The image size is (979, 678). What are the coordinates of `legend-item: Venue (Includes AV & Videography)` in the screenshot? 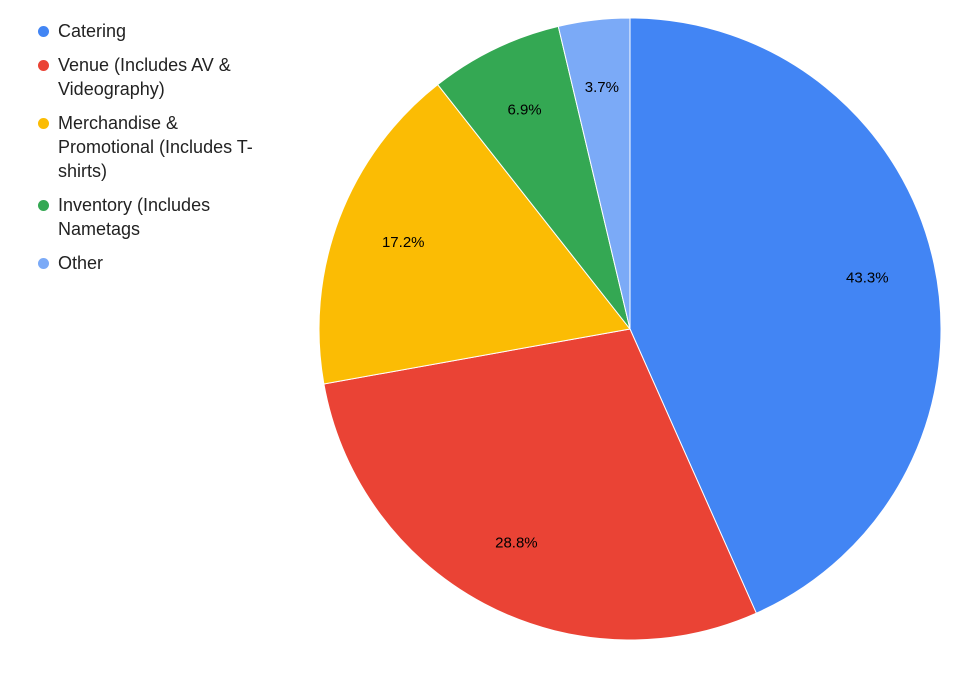 It's located at (155, 77).